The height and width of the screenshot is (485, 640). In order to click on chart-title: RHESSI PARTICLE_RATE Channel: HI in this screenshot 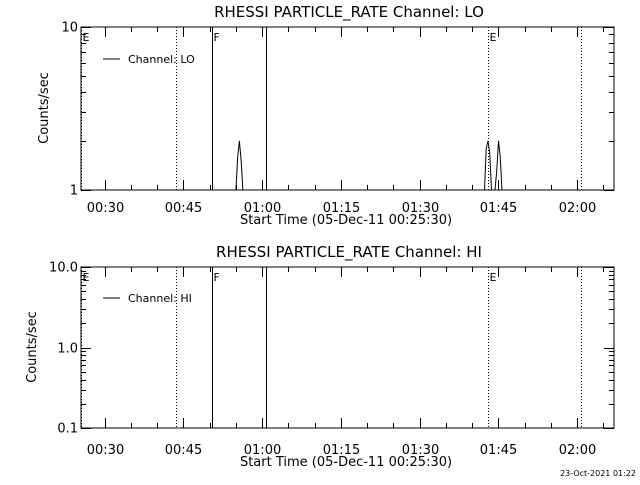, I will do `click(349, 252)`.